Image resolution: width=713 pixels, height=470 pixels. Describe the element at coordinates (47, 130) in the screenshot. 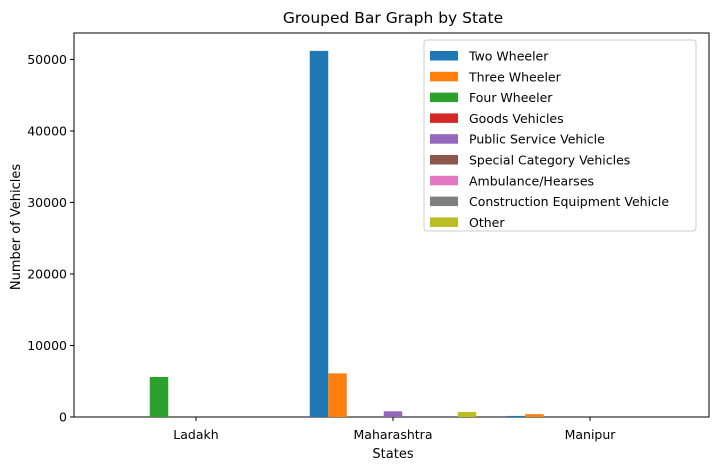

I see `y-tick-label: 40000` at that location.